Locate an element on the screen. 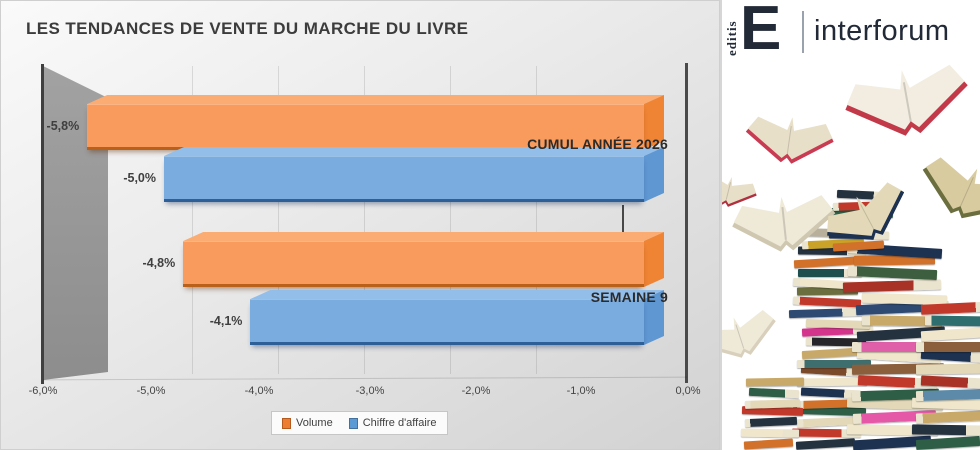 This screenshot has height=450, width=980. x-tick-label-3: -3,0% is located at coordinates (370, 391).